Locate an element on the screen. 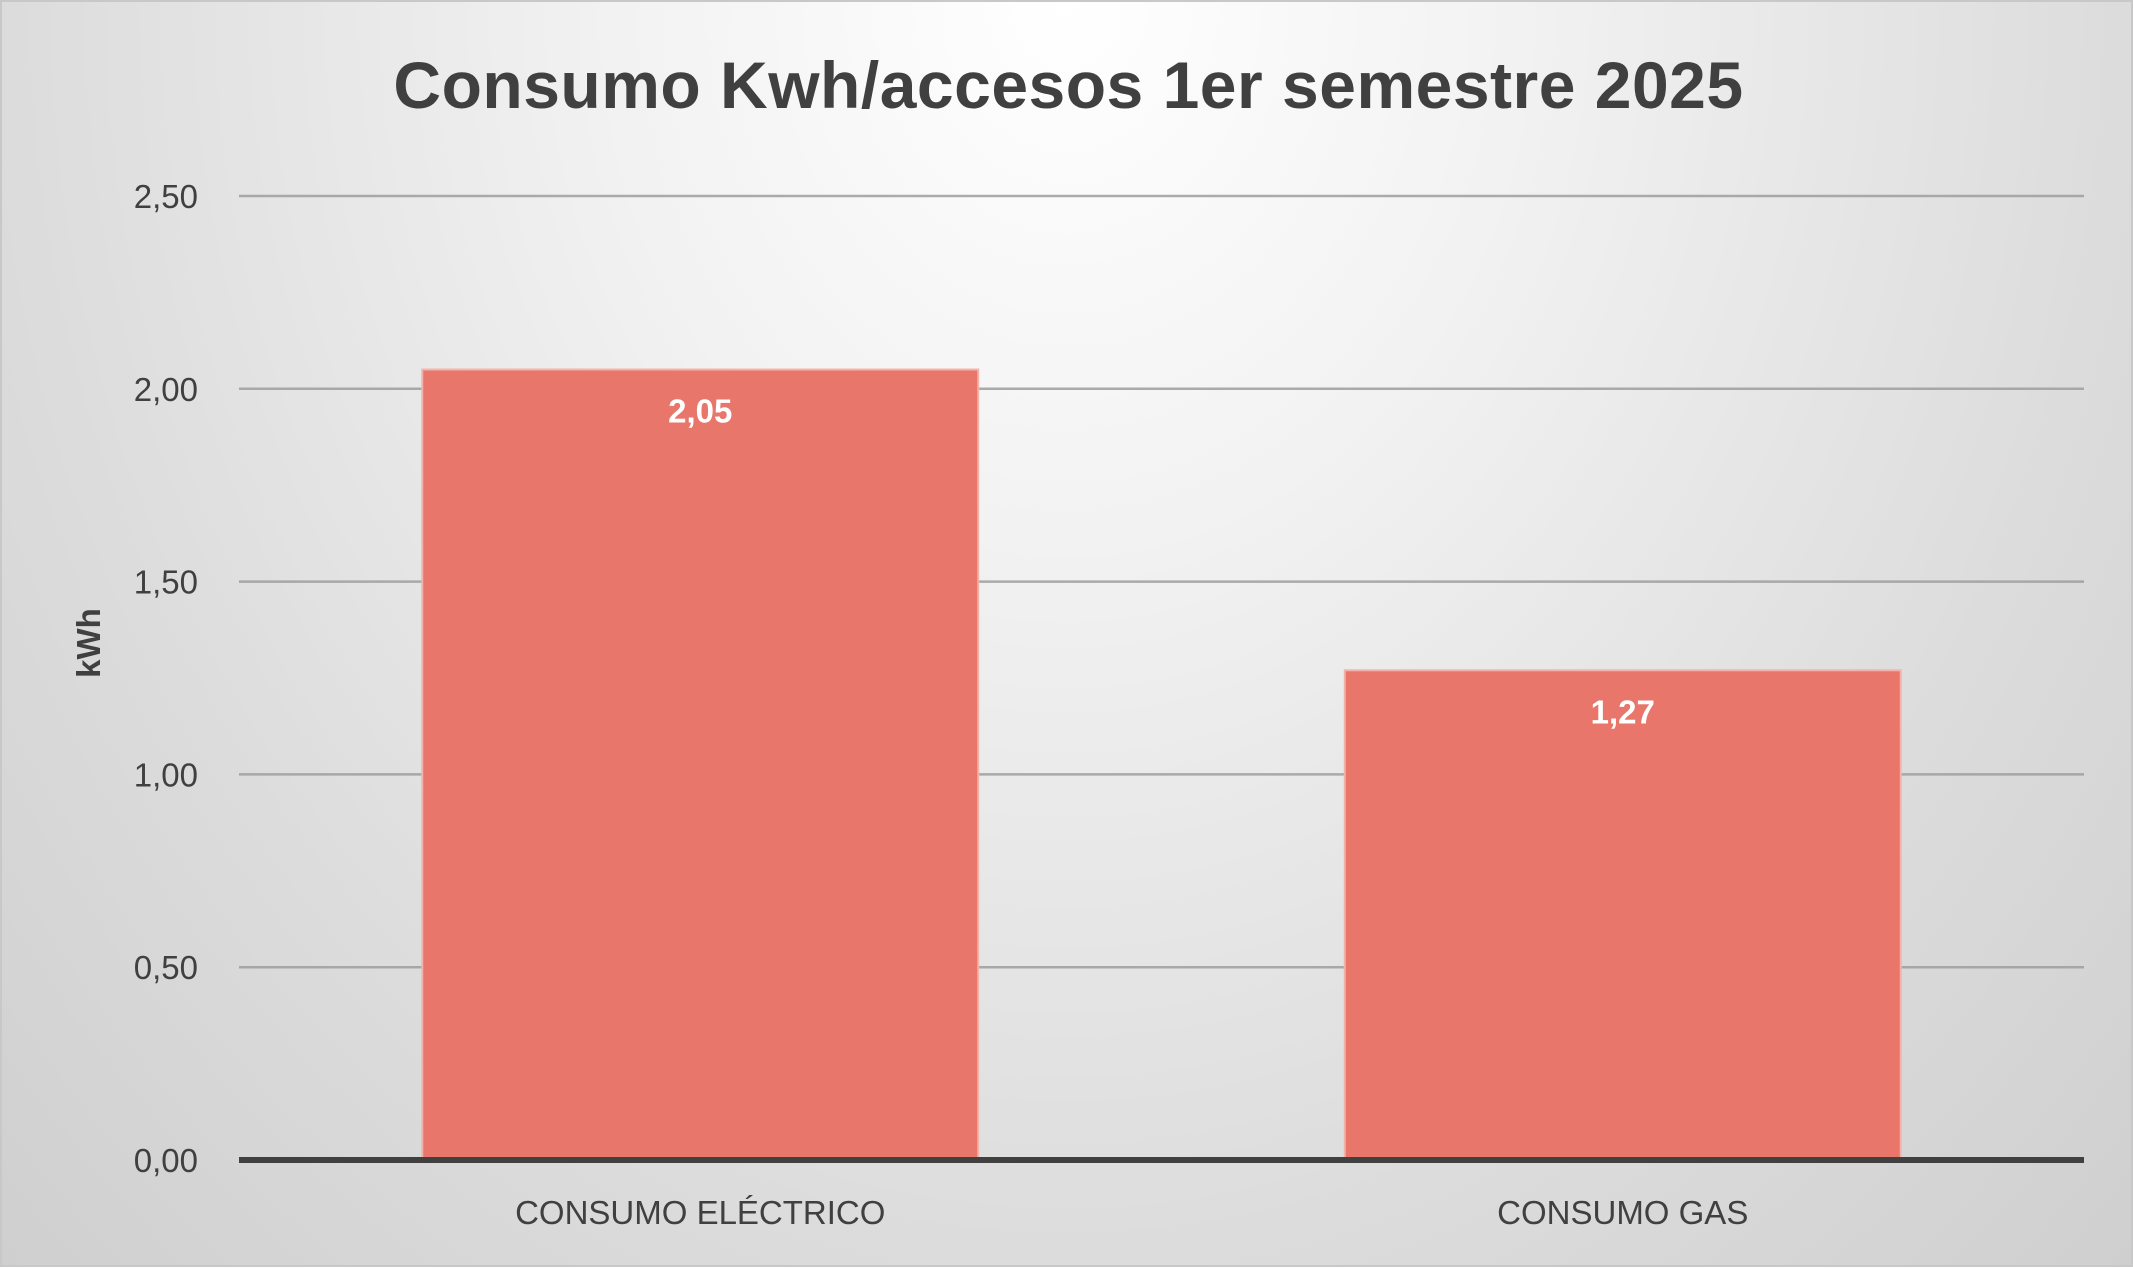  data-label: 2,05 is located at coordinates (700, 411).